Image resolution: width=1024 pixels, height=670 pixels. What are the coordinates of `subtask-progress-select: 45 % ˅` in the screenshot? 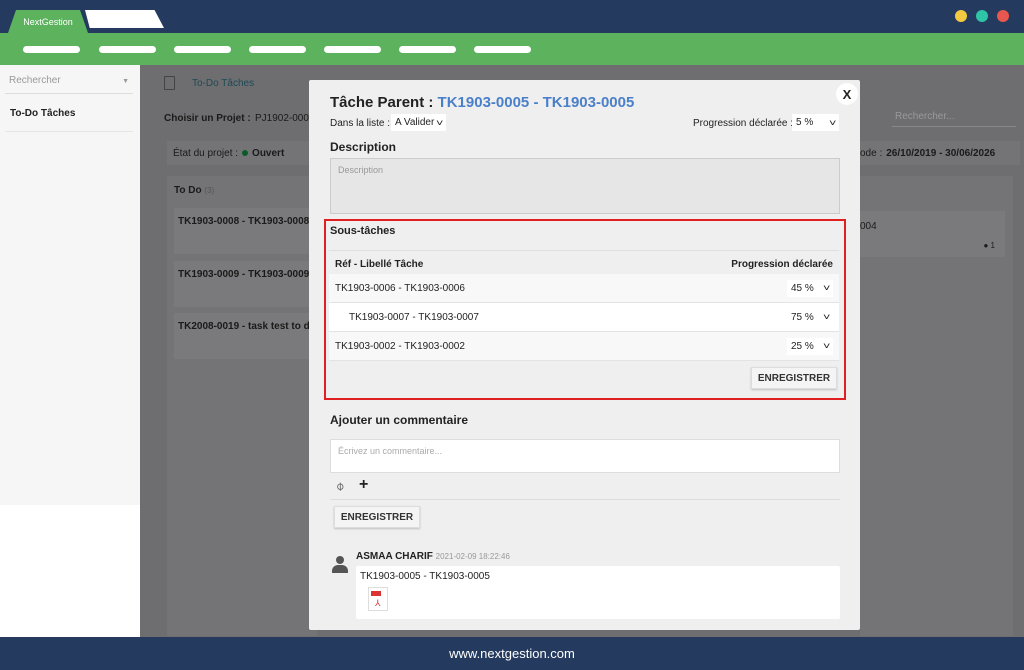 It's located at (810, 288).